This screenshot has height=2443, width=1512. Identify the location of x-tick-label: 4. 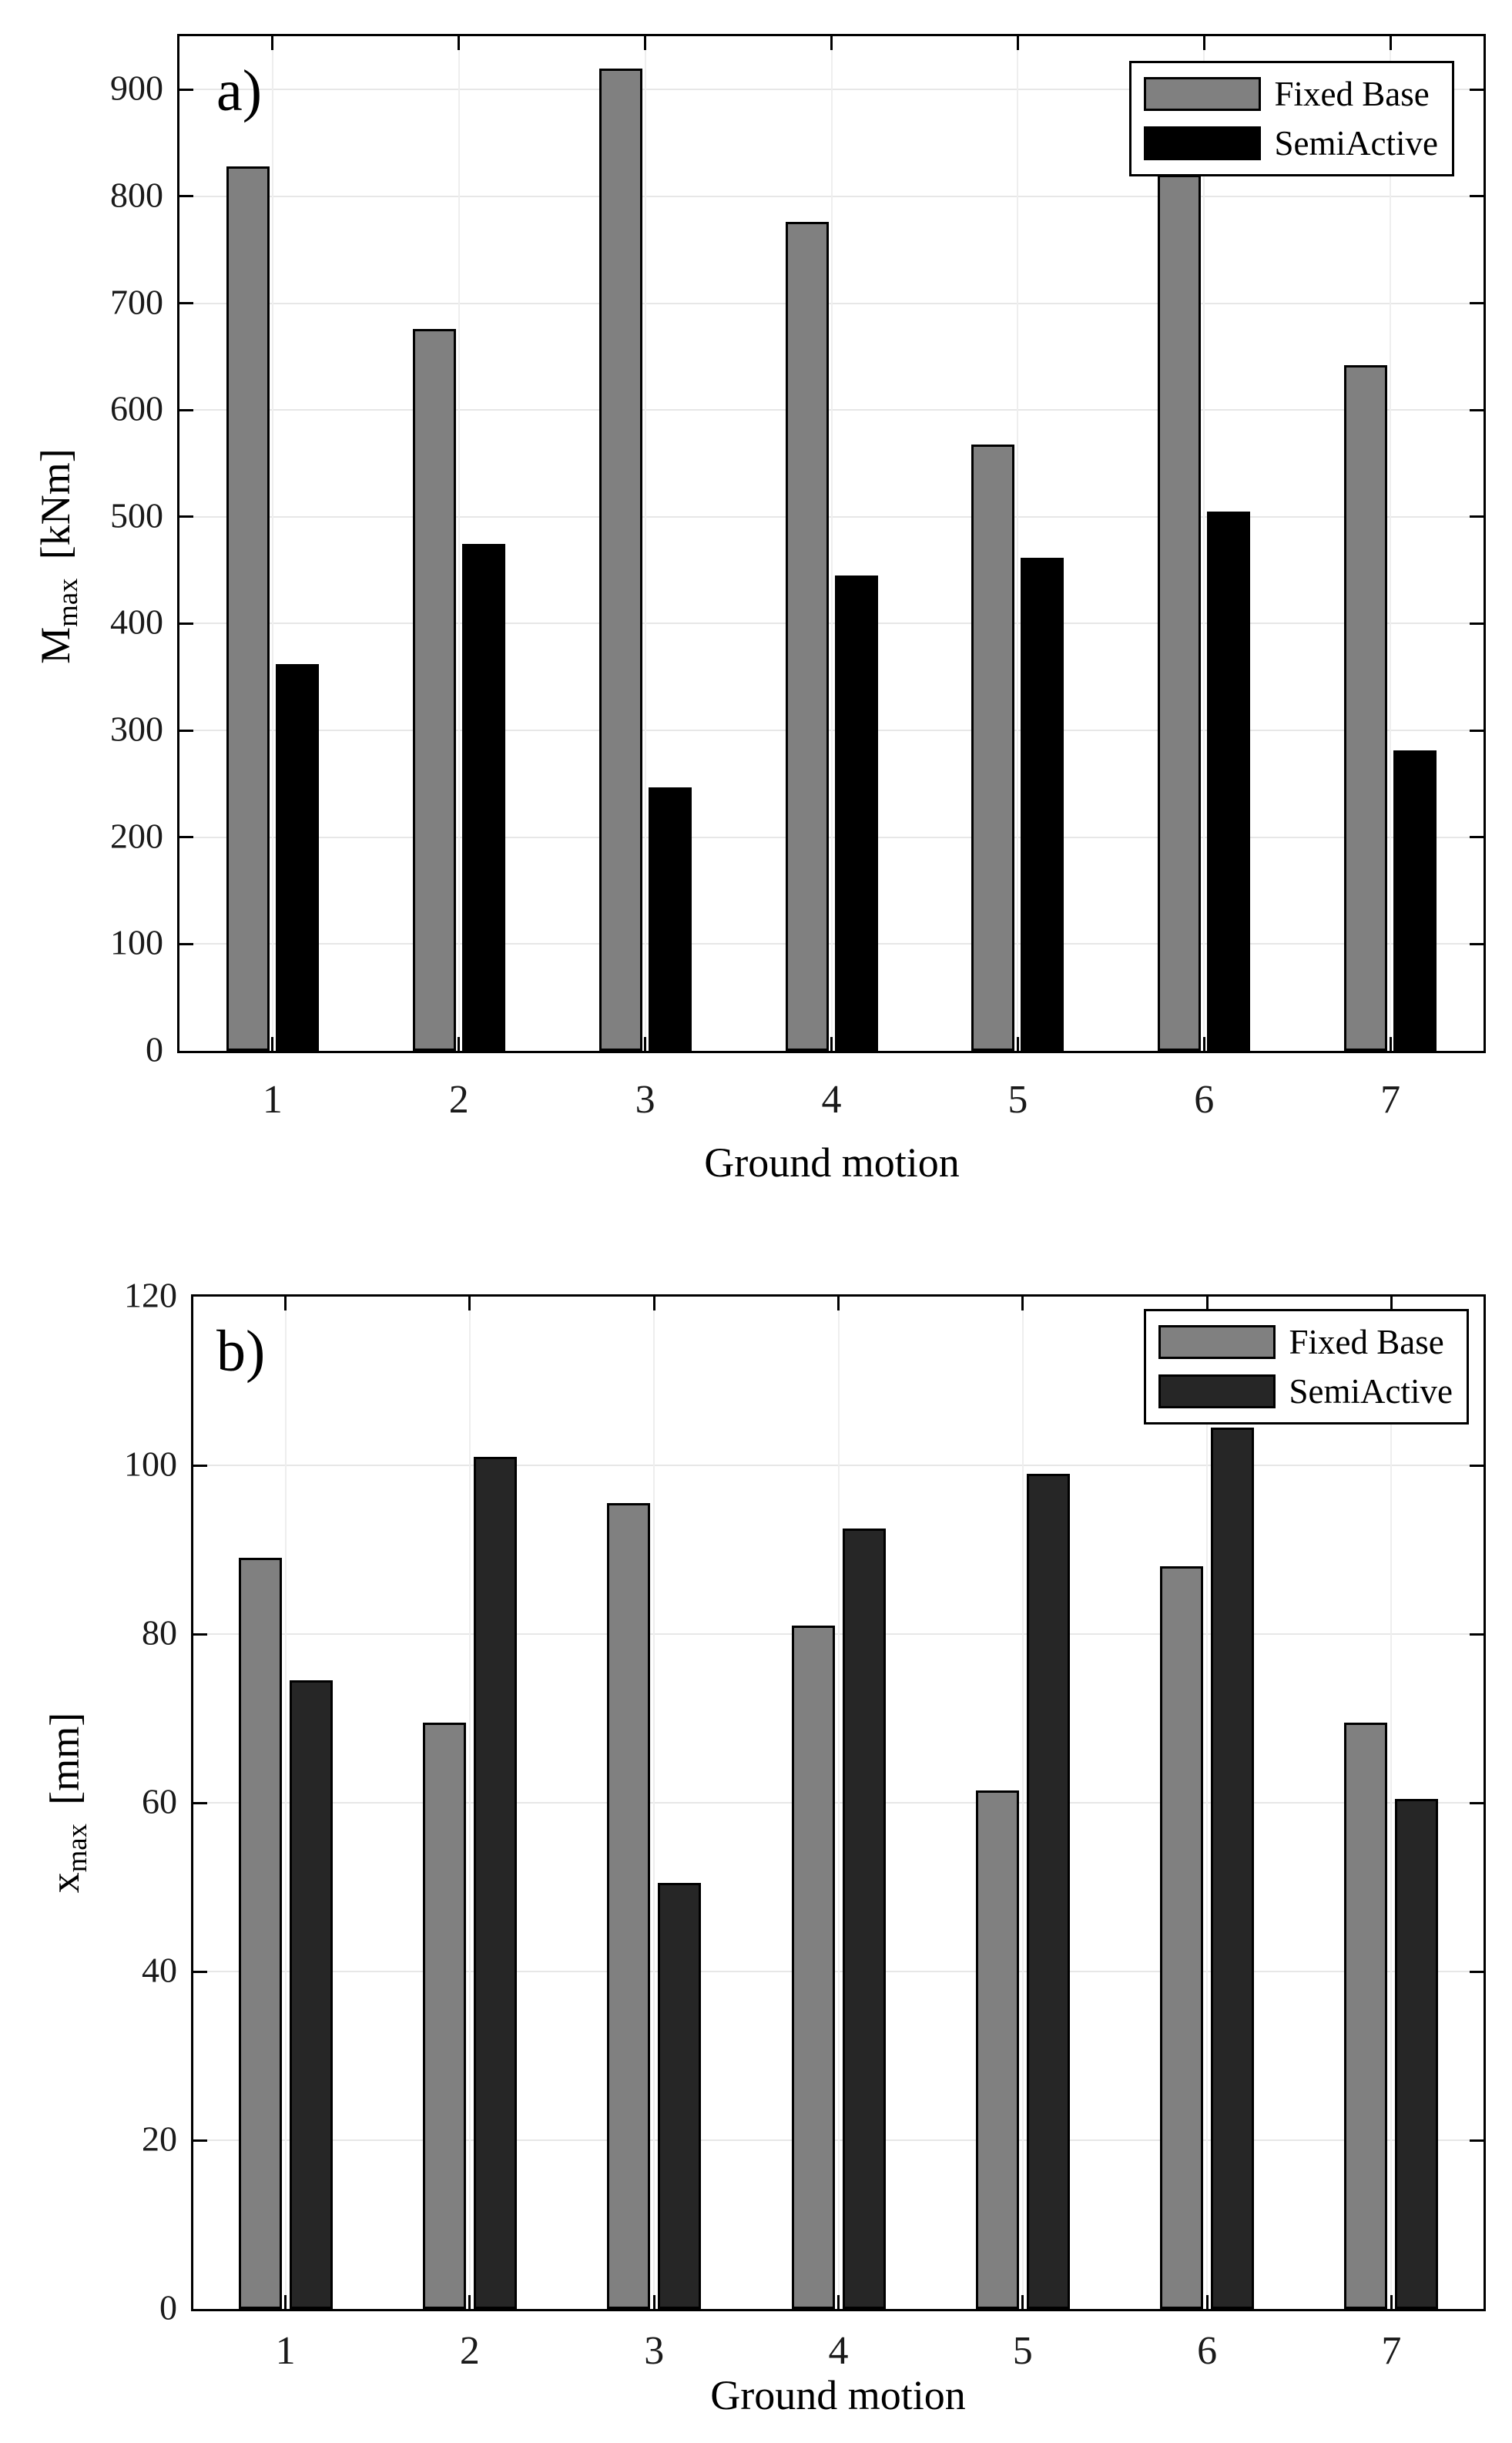
(839, 2351).